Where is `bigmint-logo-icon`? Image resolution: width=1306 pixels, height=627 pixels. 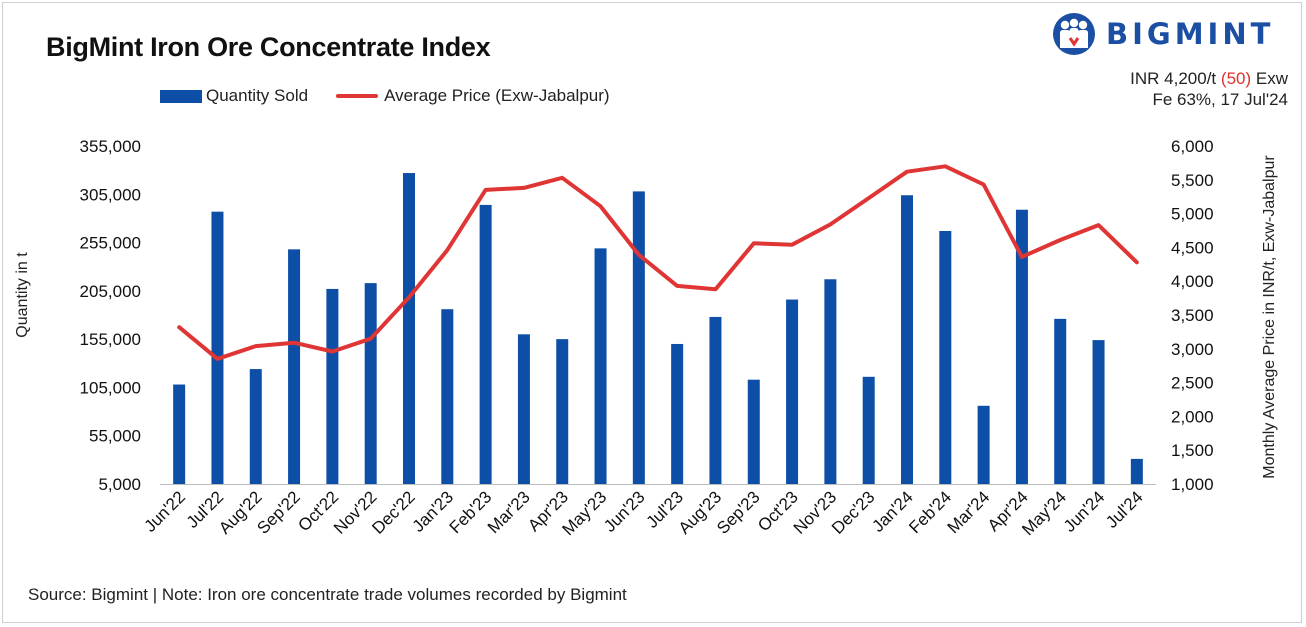 bigmint-logo-icon is located at coordinates (1074, 34).